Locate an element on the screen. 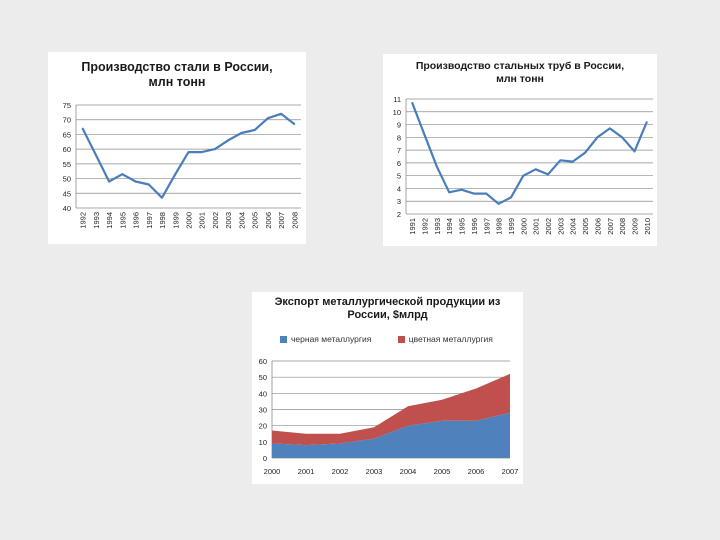 The width and height of the screenshot is (720, 540). legend-item: черная металлургия is located at coordinates (325, 339).